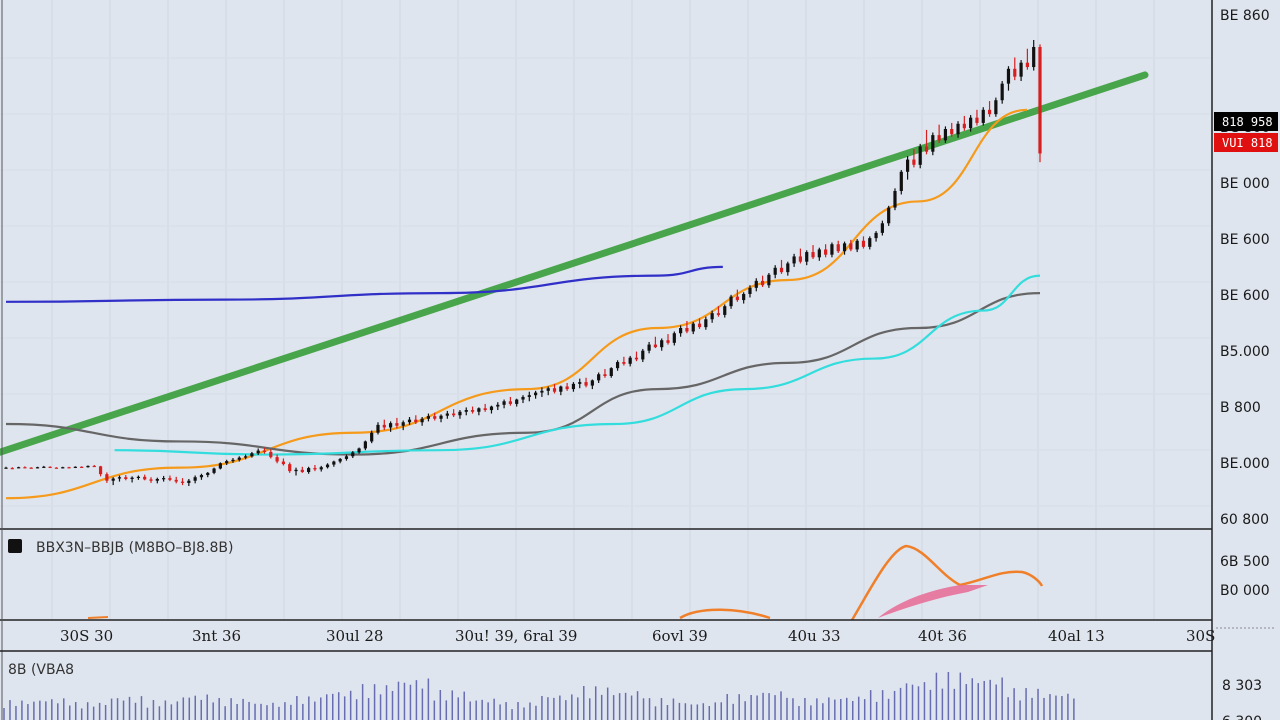 The width and height of the screenshot is (1280, 720). Describe the element at coordinates (1242, 717) in the screenshot. I see `volume-tick-label: 6 300` at that location.